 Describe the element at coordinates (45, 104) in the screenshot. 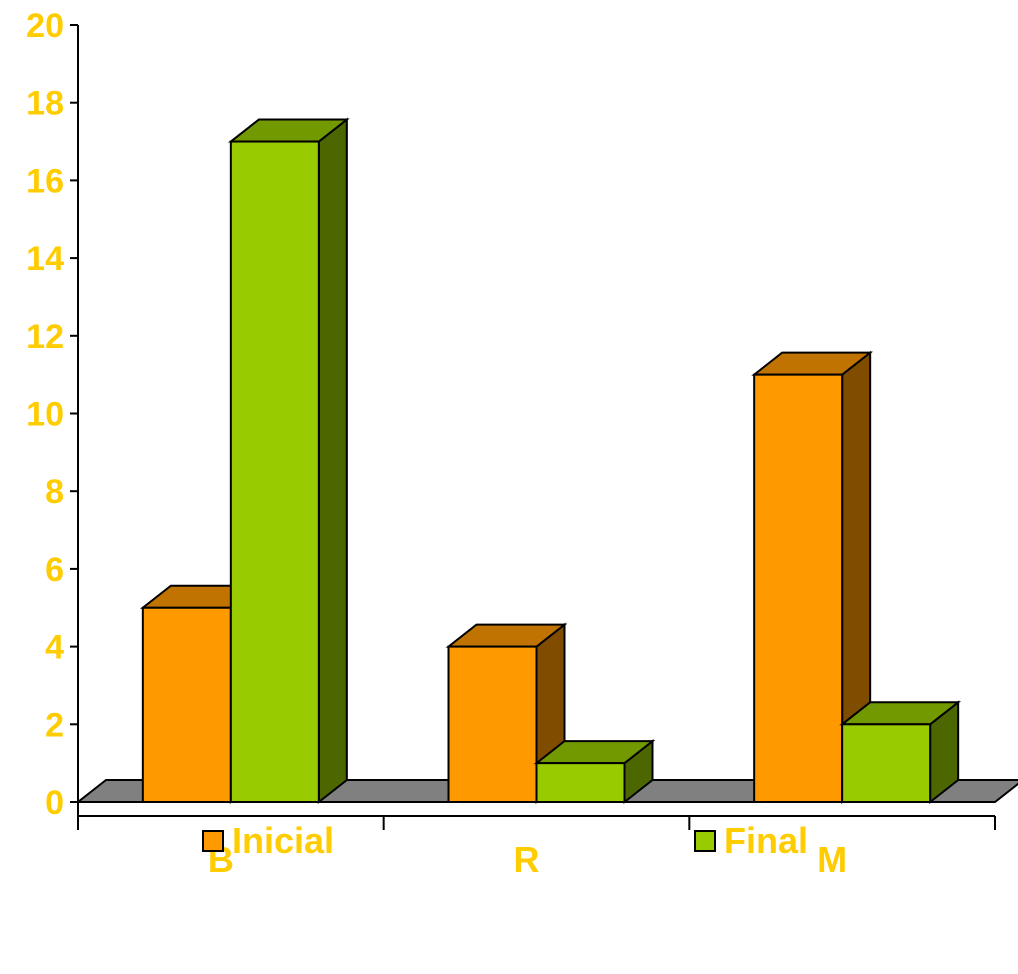

I see `y-tick-label: 18` at that location.